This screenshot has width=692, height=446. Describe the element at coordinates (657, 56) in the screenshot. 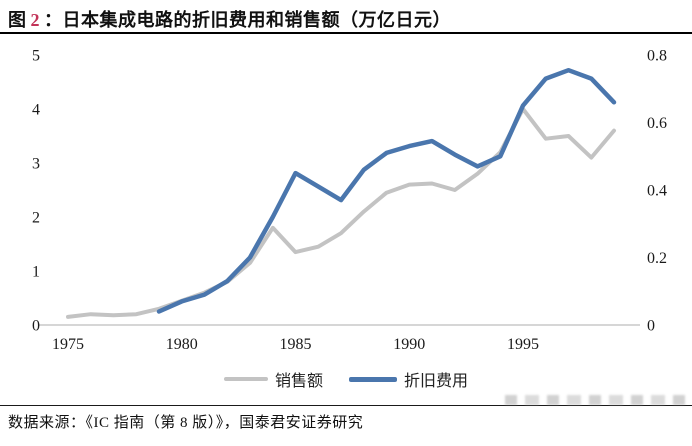

I see `axis-tick-label: 0.8` at that location.